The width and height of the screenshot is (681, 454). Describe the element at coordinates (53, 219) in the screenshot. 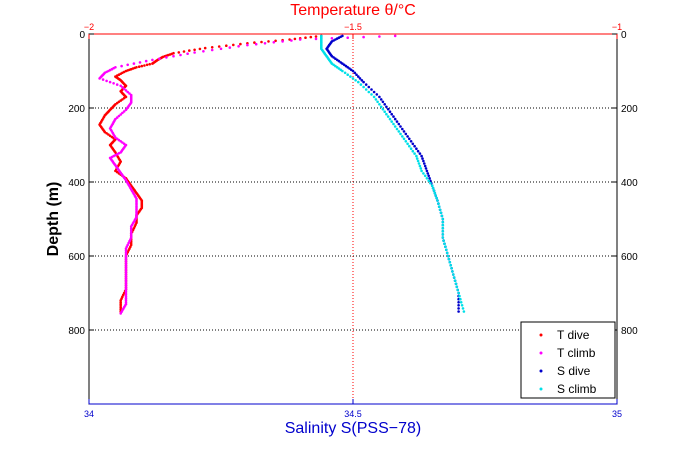

I see `y-axis-title: Depth (m)` at that location.